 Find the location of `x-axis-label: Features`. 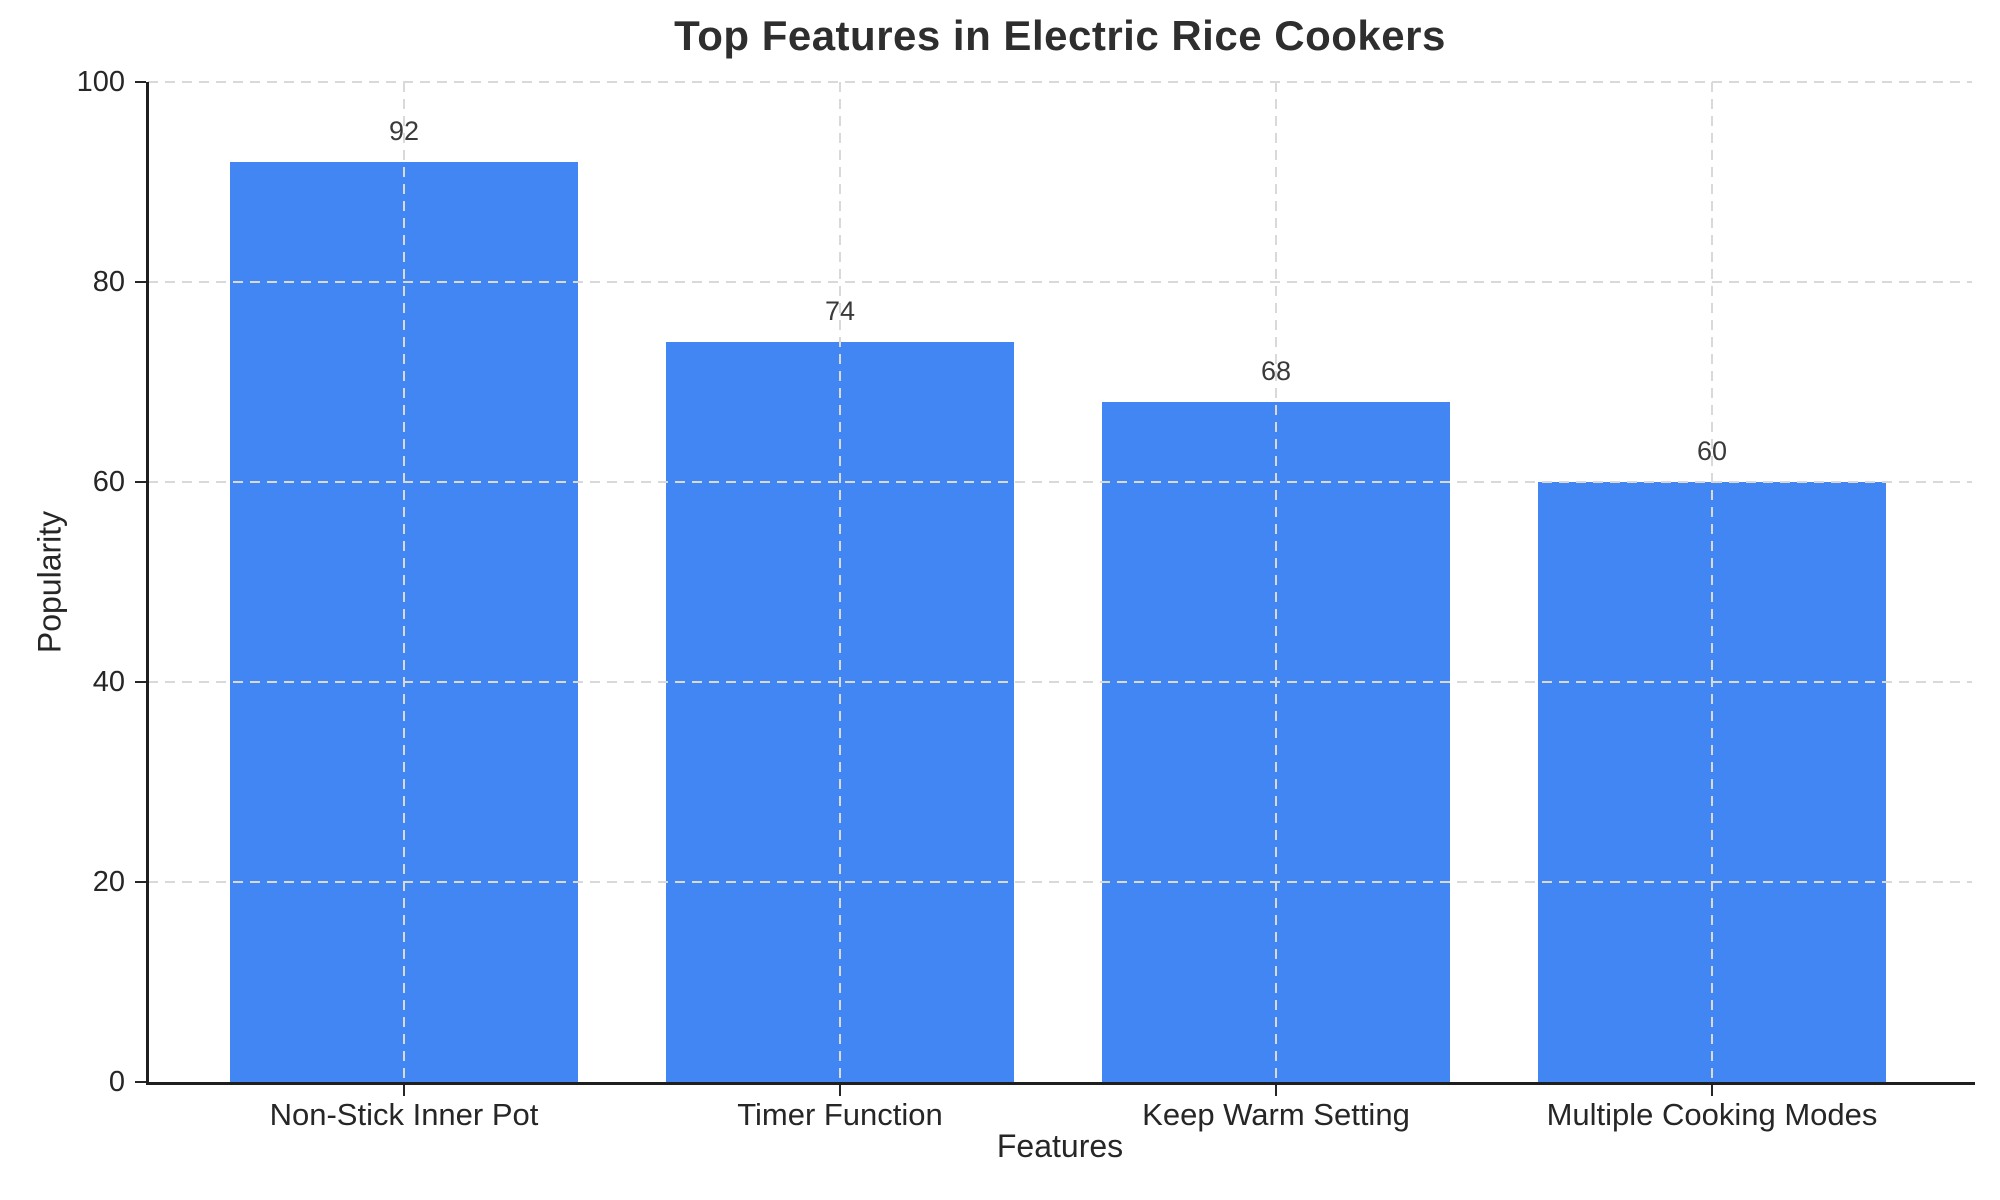

x-axis-label: Features is located at coordinates (1060, 1146).